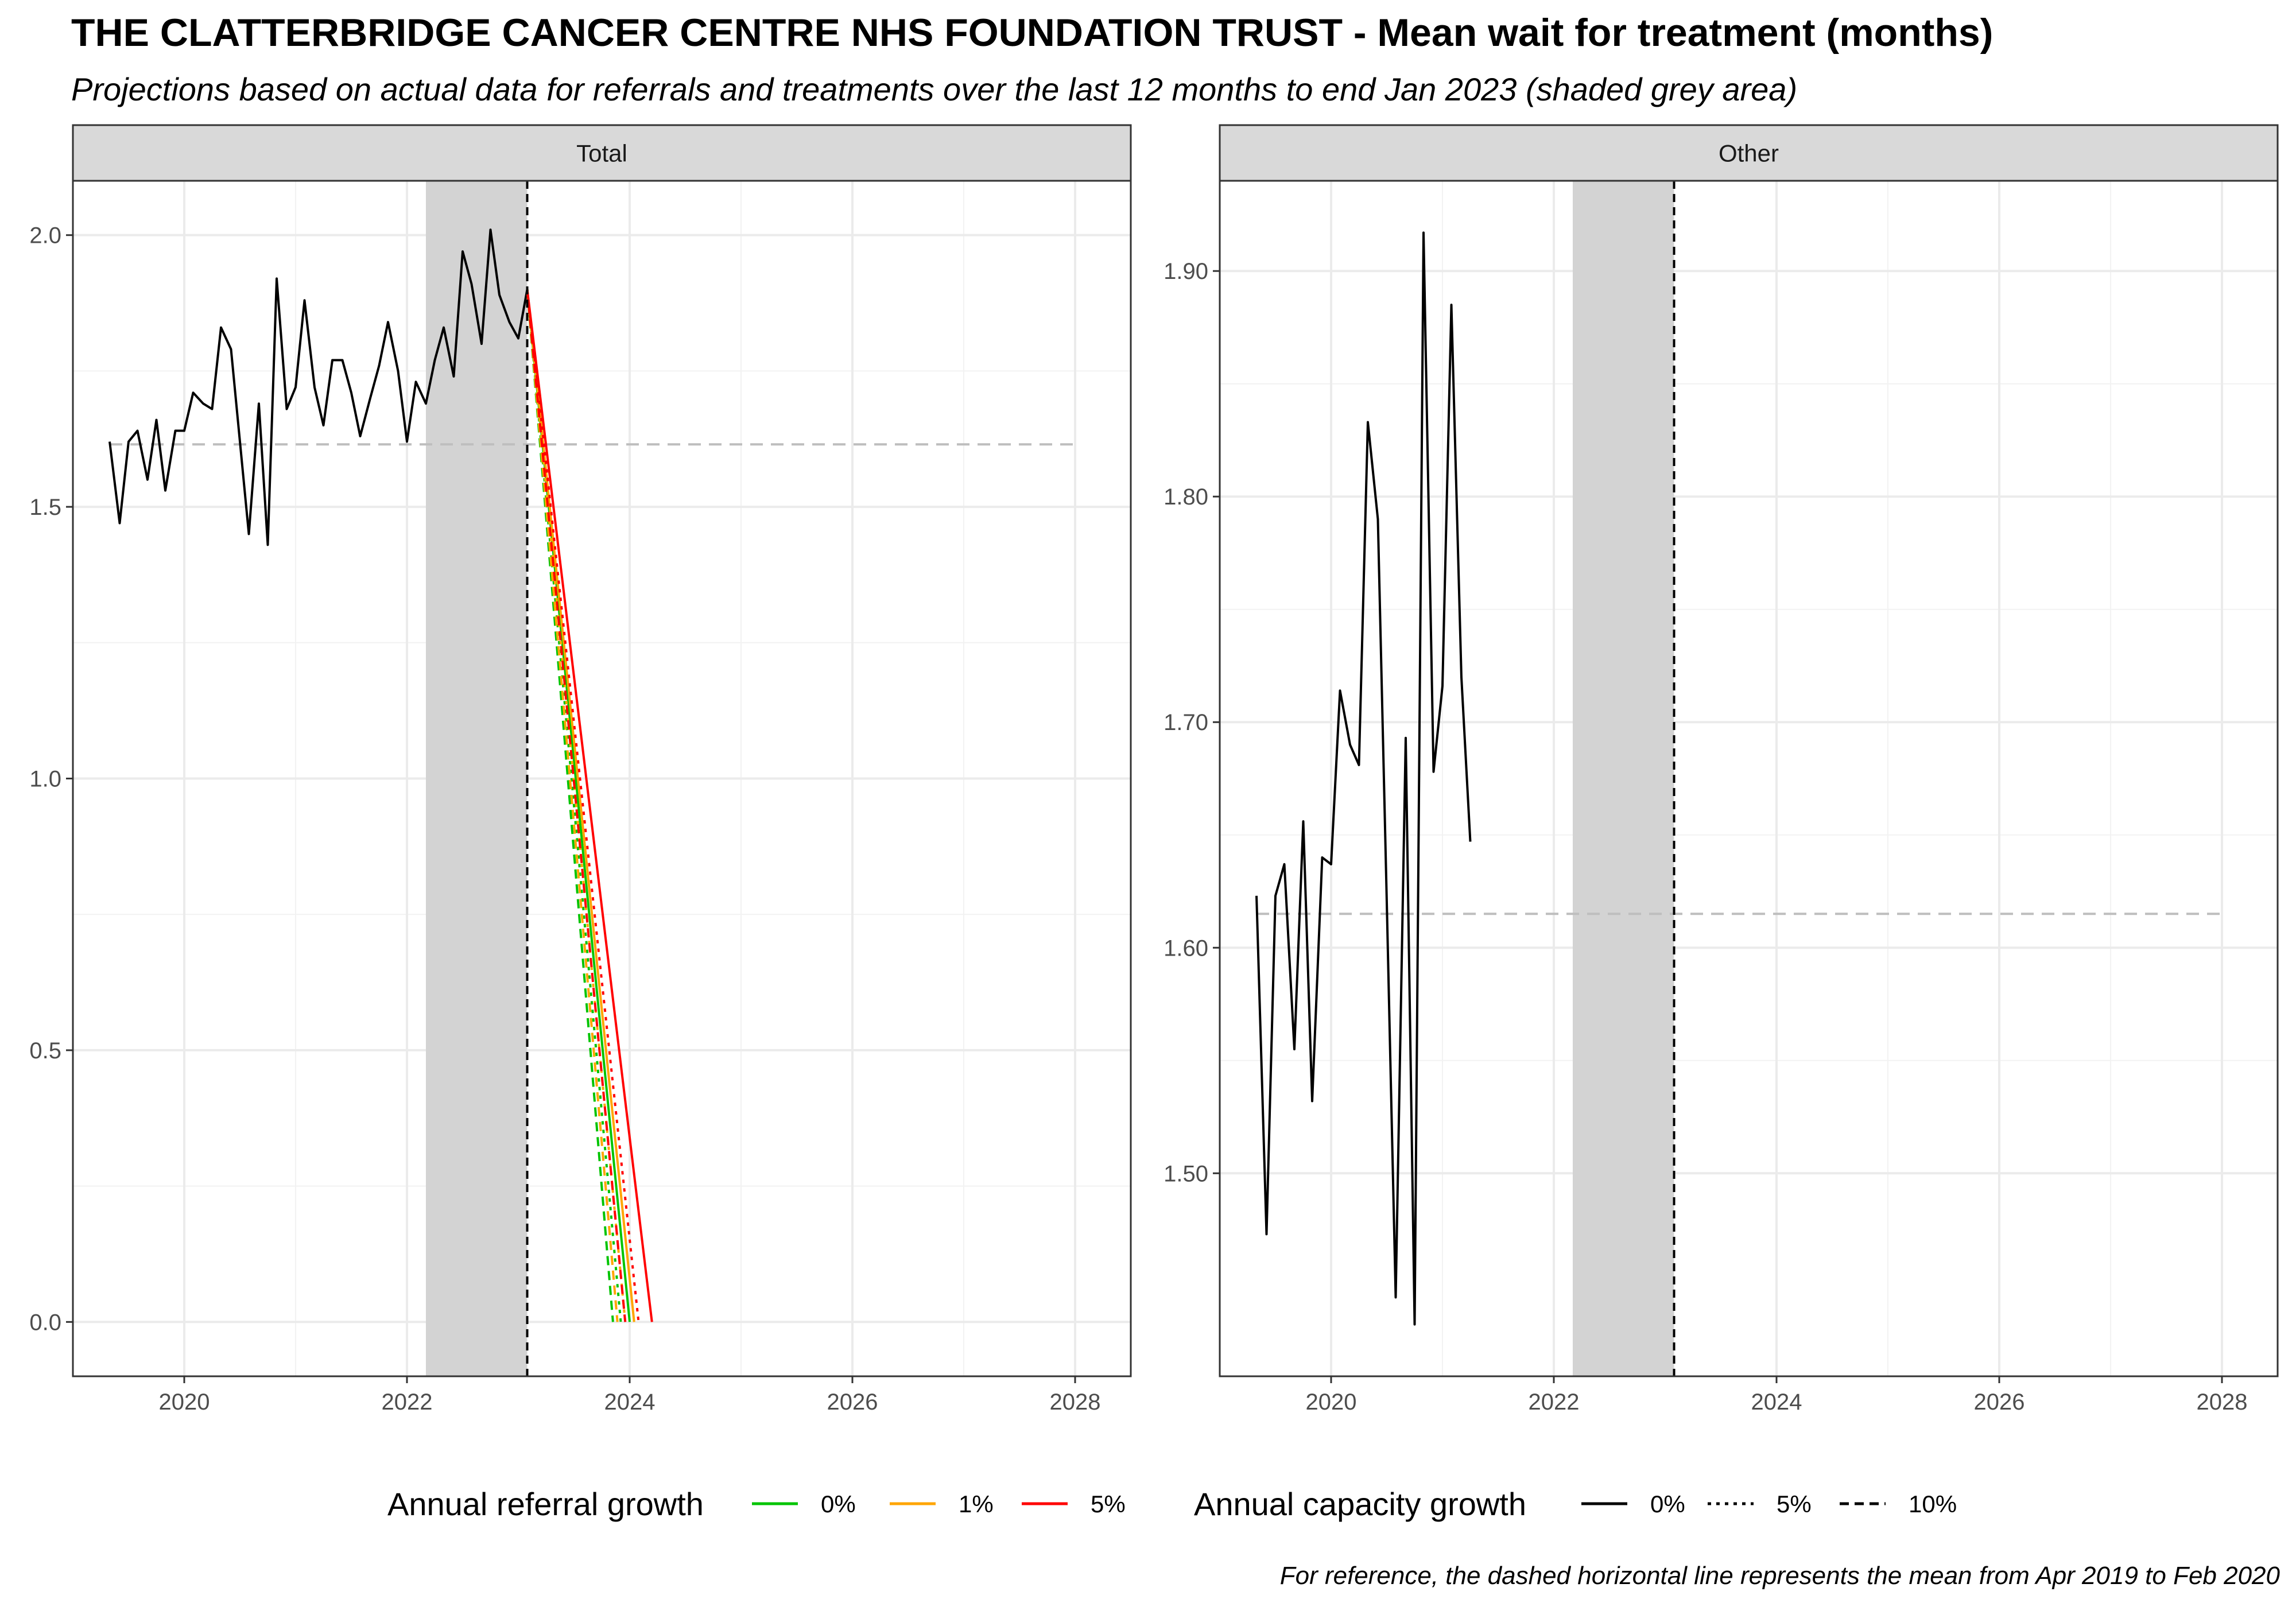 The width and height of the screenshot is (2296, 1607). What do you see at coordinates (1185, 723) in the screenshot?
I see `y-tick-label: 1.70` at bounding box center [1185, 723].